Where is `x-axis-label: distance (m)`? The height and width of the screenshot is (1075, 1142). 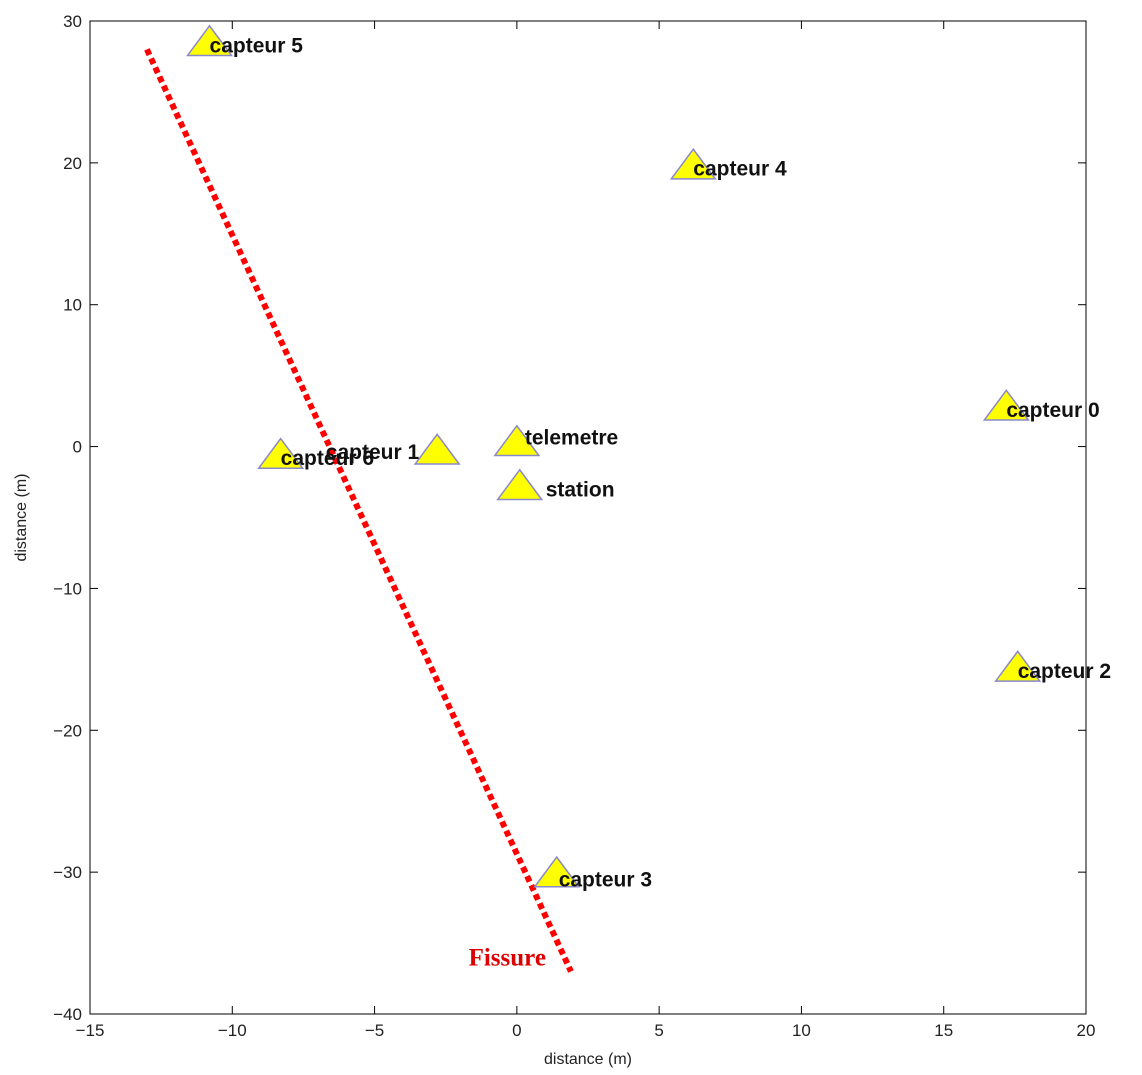 x-axis-label: distance (m) is located at coordinates (588, 1059).